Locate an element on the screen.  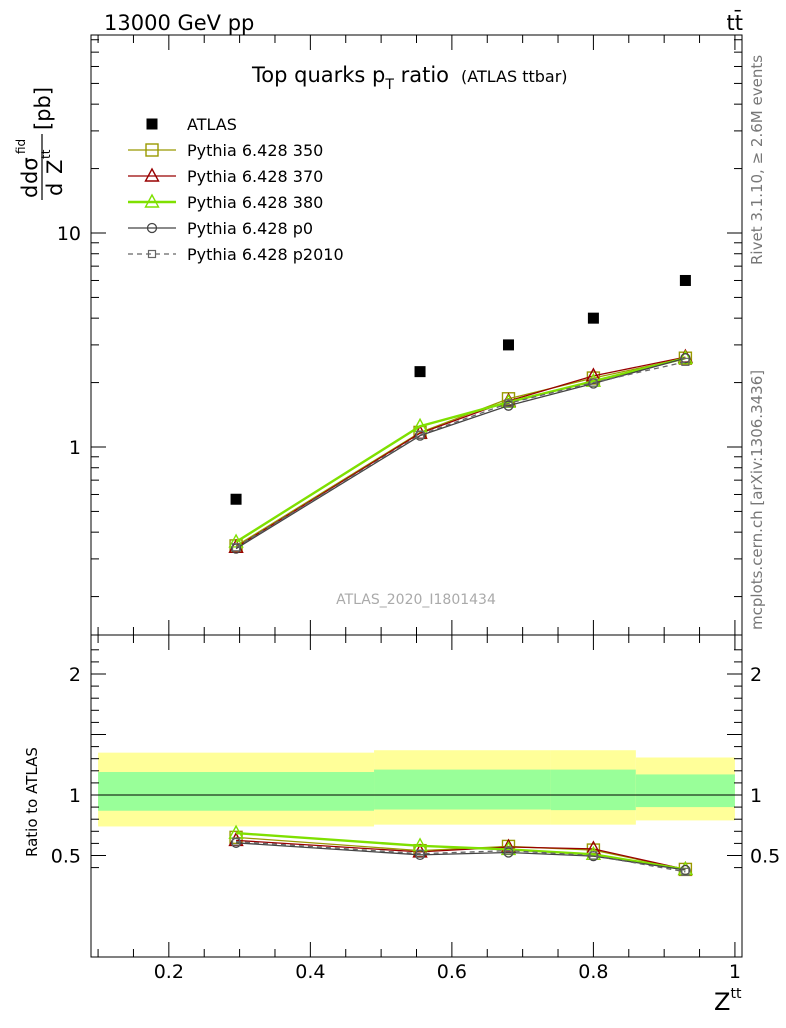
main-line-pythia-6-428-p2010 is located at coordinates (460, 454).